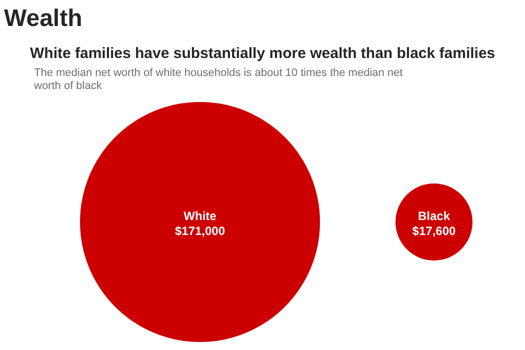 The width and height of the screenshot is (525, 350). I want to click on text: Wealth, so click(43, 18).